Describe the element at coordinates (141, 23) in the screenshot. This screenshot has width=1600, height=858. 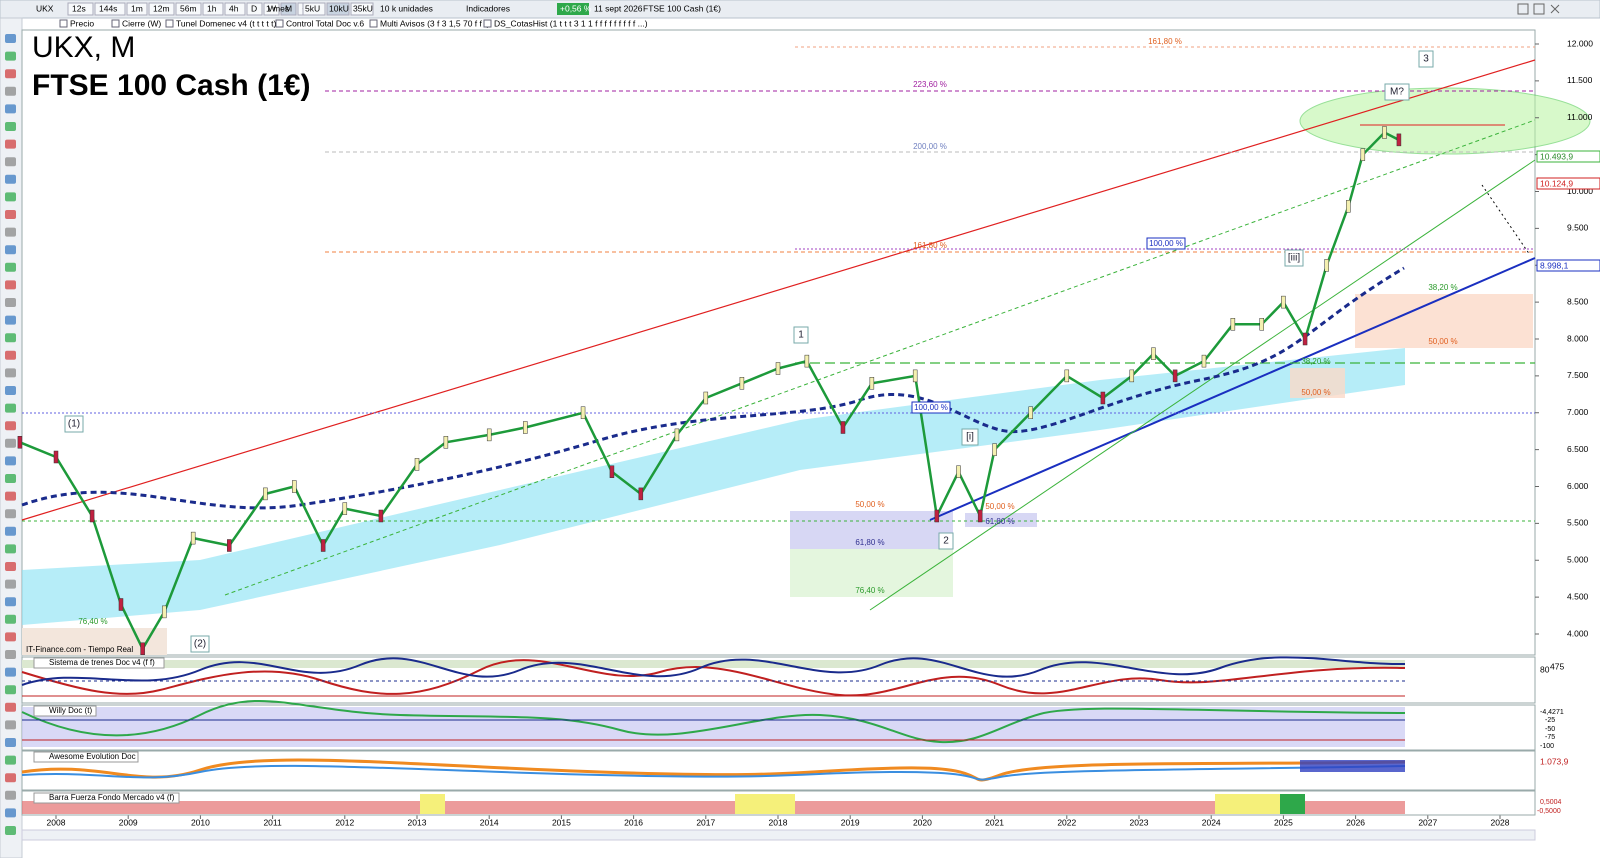
I see `legend-entry: Cierre (W)` at that location.